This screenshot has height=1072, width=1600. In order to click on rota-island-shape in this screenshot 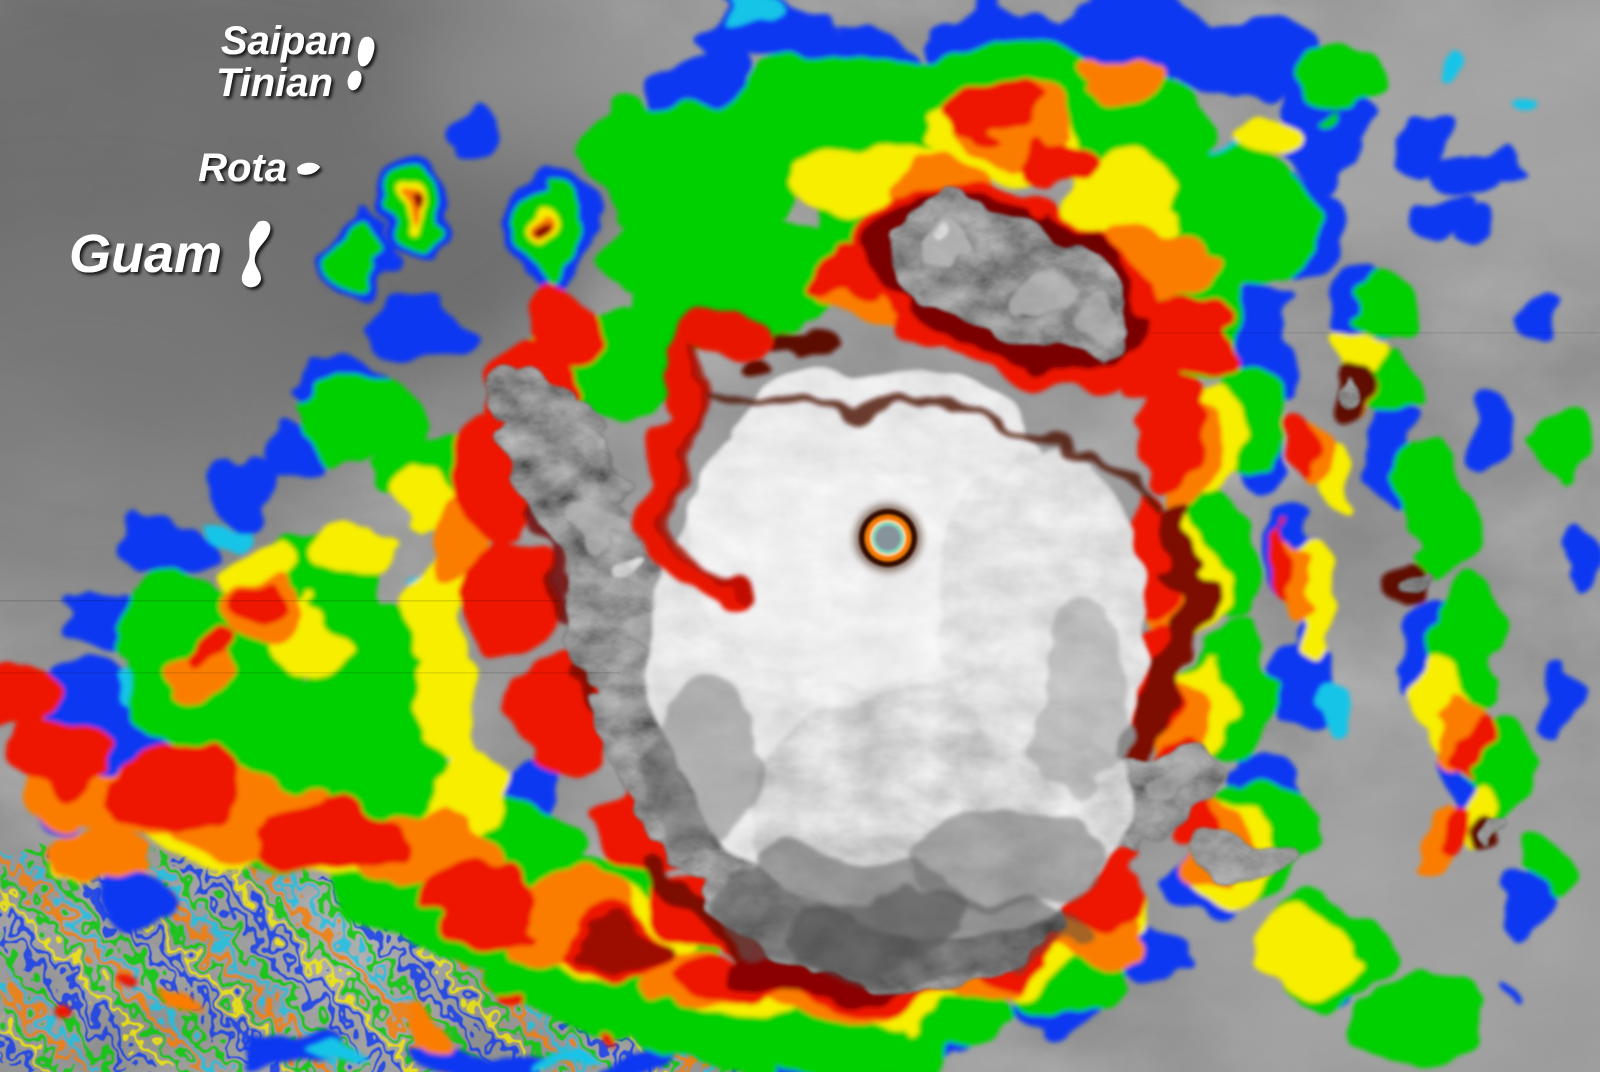, I will do `click(308, 168)`.